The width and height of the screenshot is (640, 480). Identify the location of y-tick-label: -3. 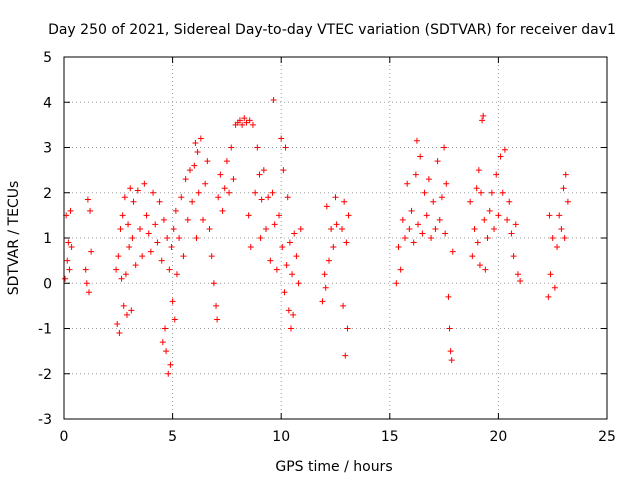
(45, 420).